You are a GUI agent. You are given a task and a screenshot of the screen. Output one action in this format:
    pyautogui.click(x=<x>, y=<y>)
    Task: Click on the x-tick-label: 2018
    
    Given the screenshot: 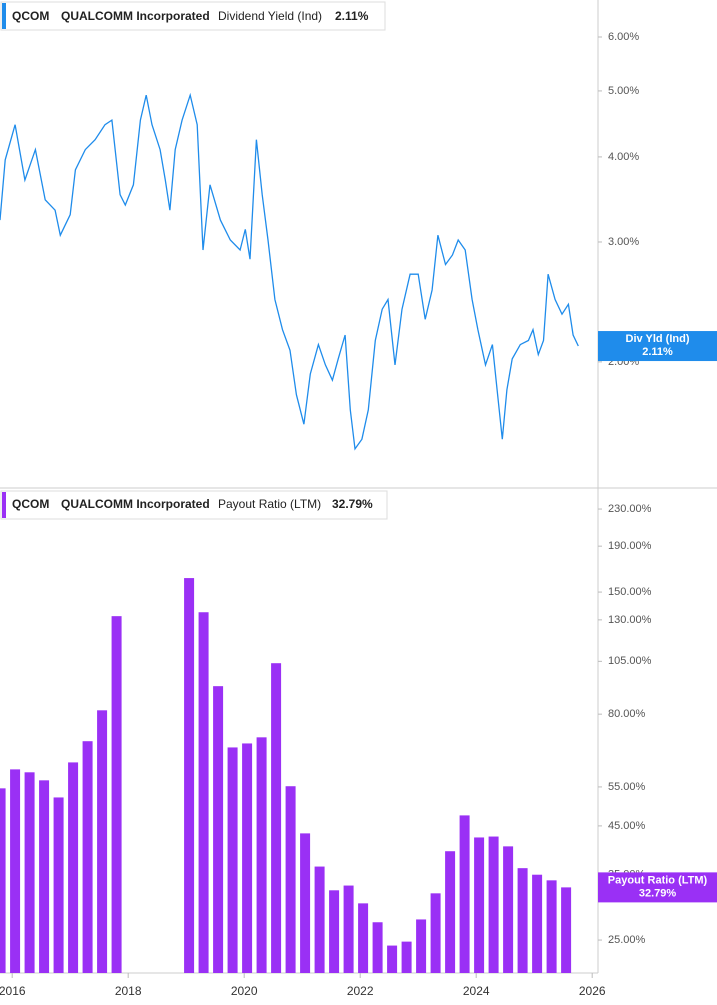 What is the action you would take?
    pyautogui.click(x=128, y=991)
    